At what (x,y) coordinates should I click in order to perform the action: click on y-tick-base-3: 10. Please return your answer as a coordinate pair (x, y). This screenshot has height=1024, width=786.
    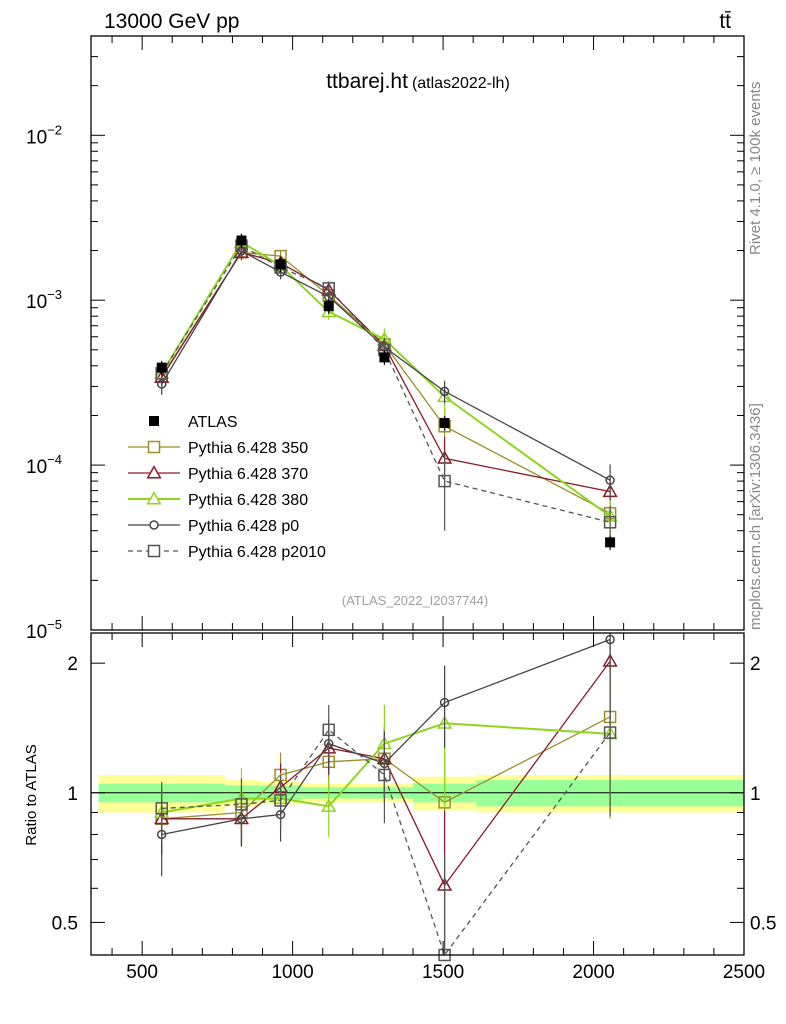
    Looking at the image, I should click on (36, 632).